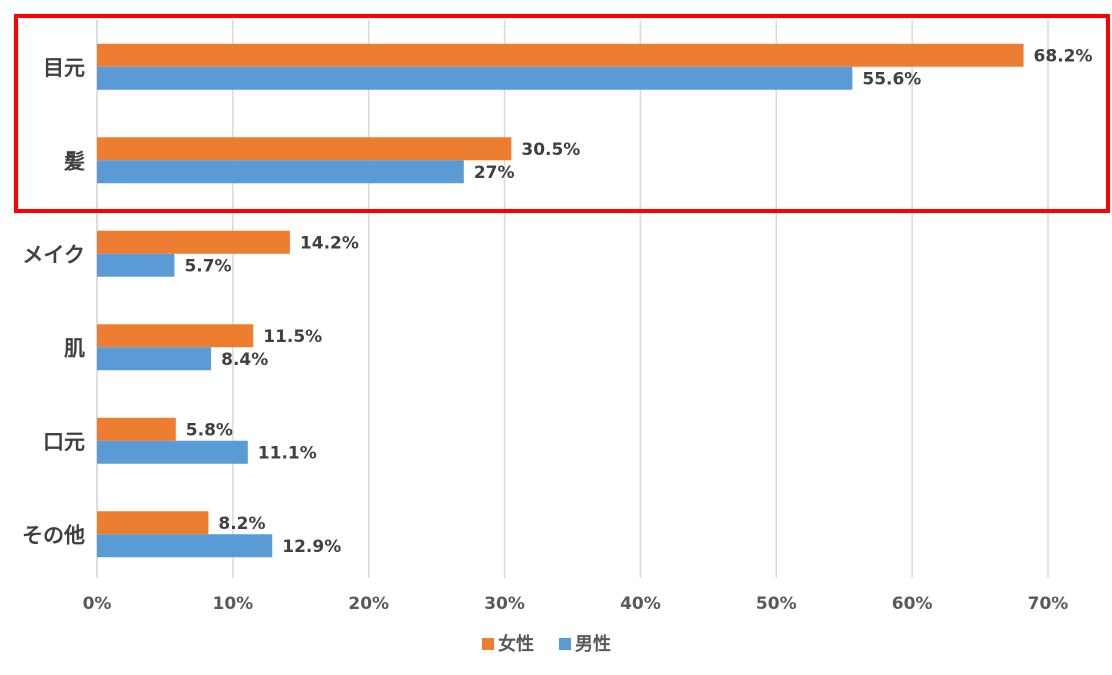 The height and width of the screenshot is (675, 1112). I want to click on data-label-female-3: 11.5%, so click(292, 337).